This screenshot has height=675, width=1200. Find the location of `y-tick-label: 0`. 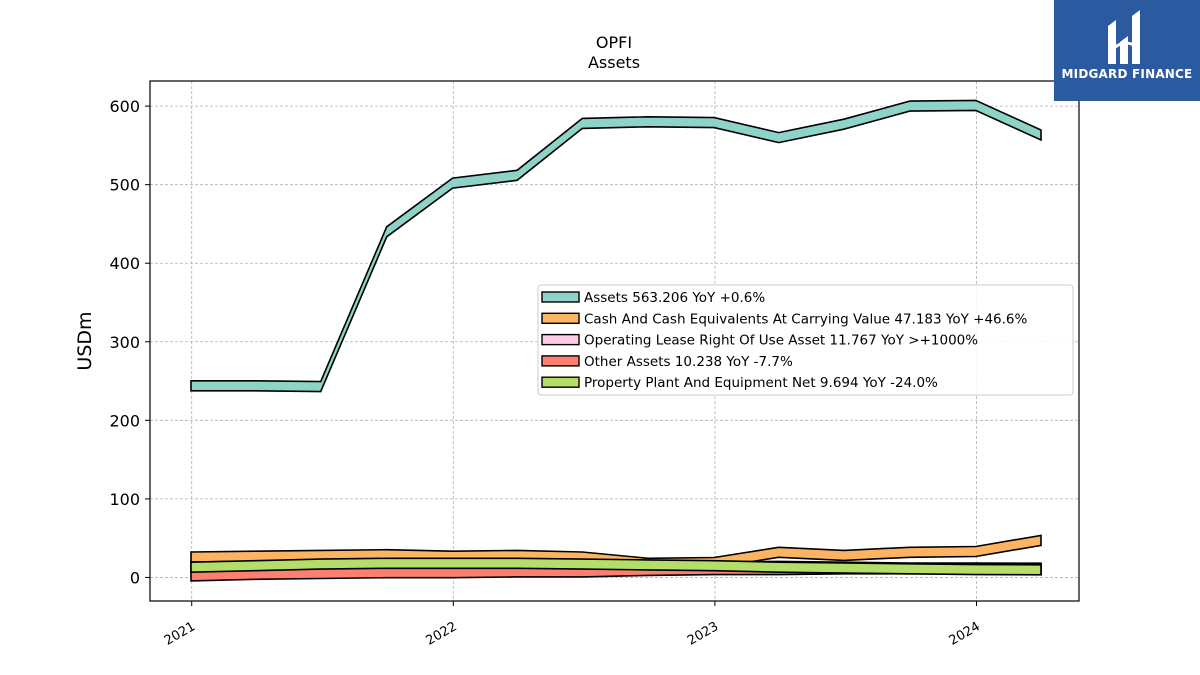

y-tick-label: 0 is located at coordinates (135, 577).